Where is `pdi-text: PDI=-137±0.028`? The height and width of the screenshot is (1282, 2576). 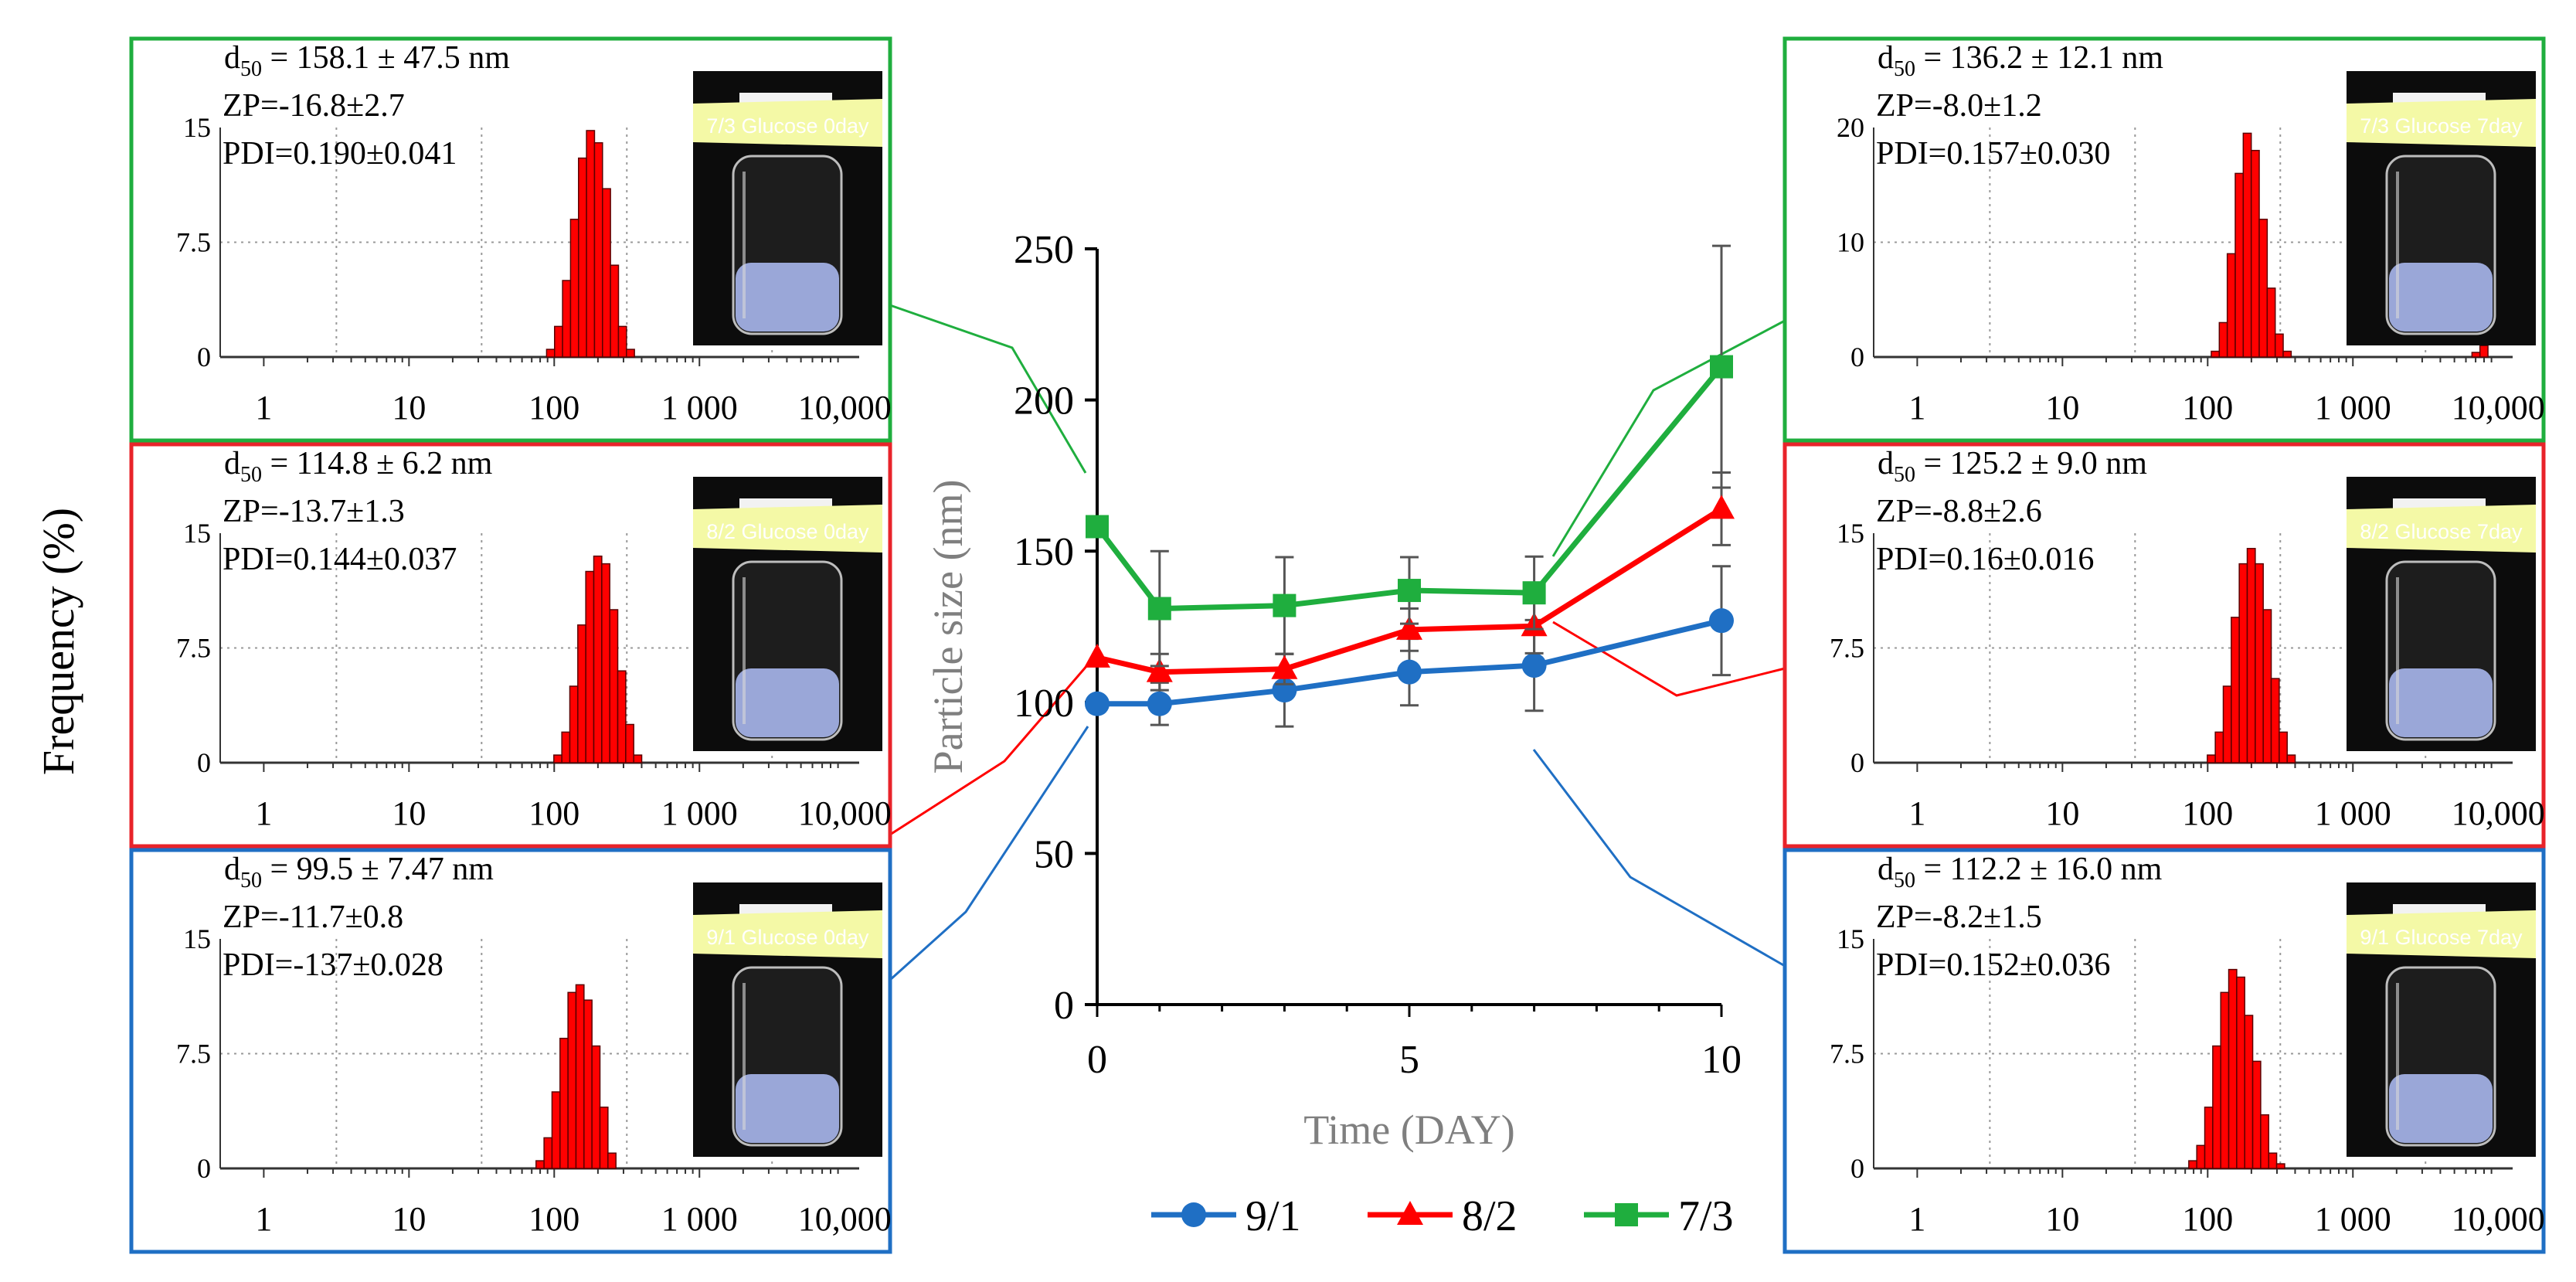 pdi-text: PDI=-137±0.028 is located at coordinates (333, 965).